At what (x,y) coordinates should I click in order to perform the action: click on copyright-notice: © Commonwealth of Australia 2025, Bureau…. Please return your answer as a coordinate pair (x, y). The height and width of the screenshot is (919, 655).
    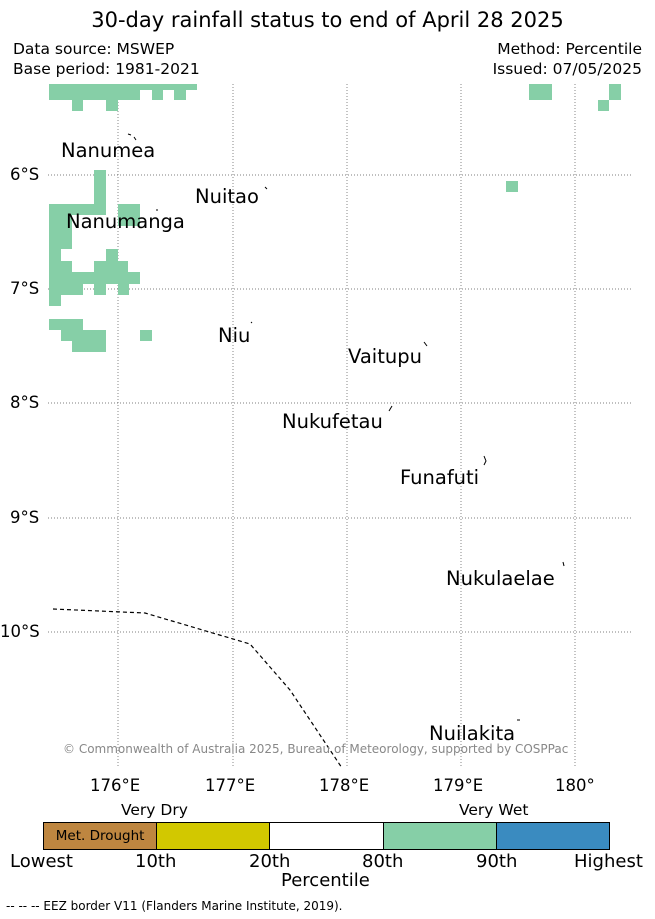
    Looking at the image, I should click on (316, 749).